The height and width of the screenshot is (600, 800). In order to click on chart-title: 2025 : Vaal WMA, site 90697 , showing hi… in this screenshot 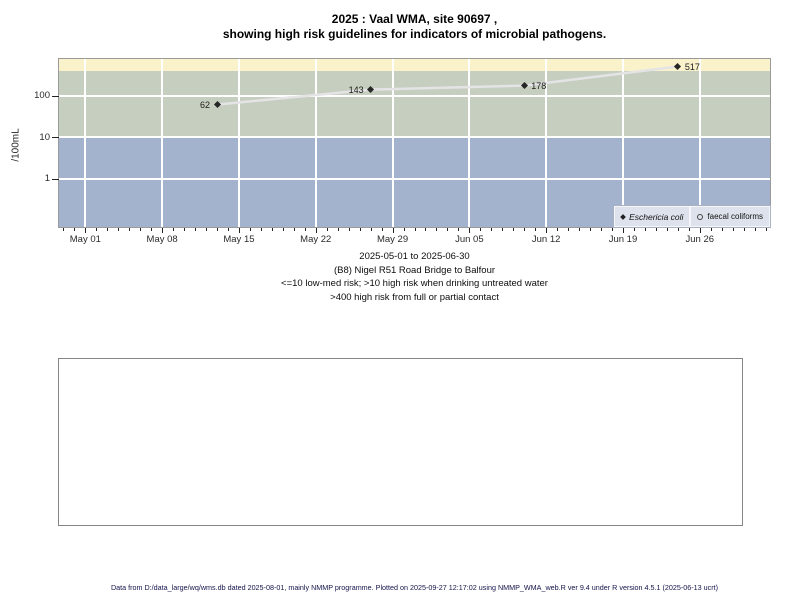, I will do `click(414, 27)`.